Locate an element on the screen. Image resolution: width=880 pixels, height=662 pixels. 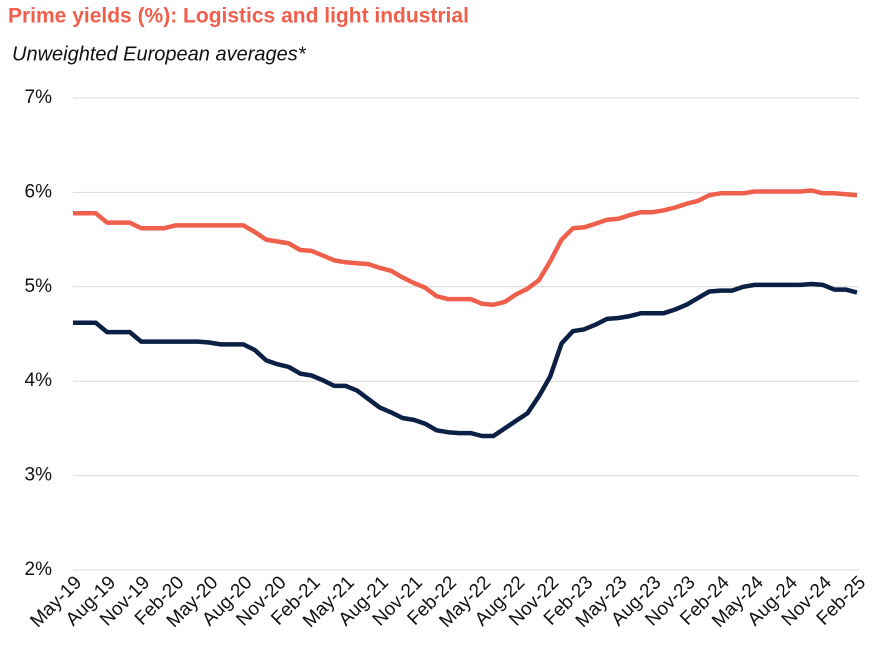
y-tick-label: 4% is located at coordinates (39, 380).